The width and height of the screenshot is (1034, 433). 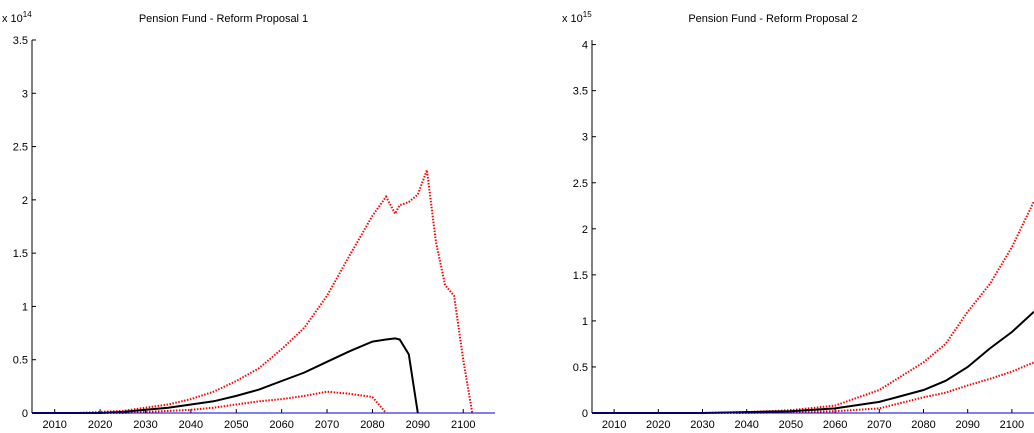 I want to click on y-scale-exponent: 14, so click(x=27, y=14).